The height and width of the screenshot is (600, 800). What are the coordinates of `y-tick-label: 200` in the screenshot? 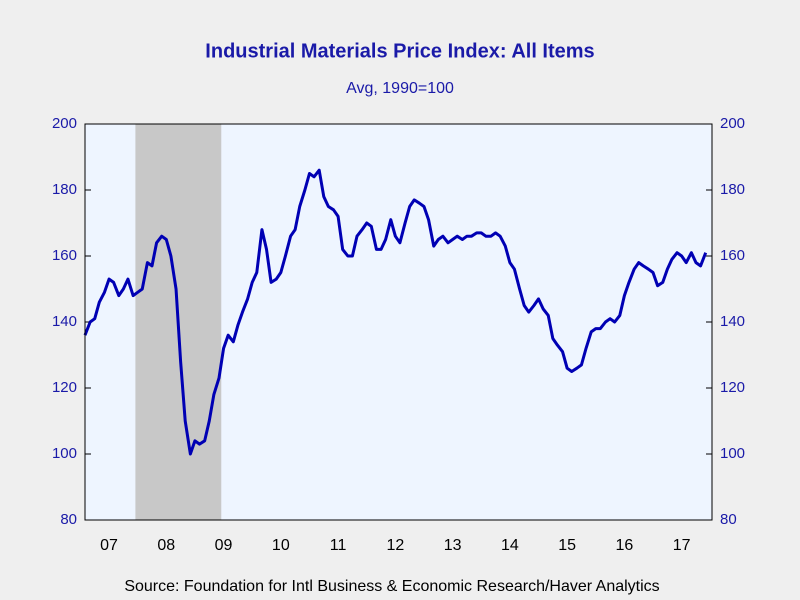 It's located at (64, 123).